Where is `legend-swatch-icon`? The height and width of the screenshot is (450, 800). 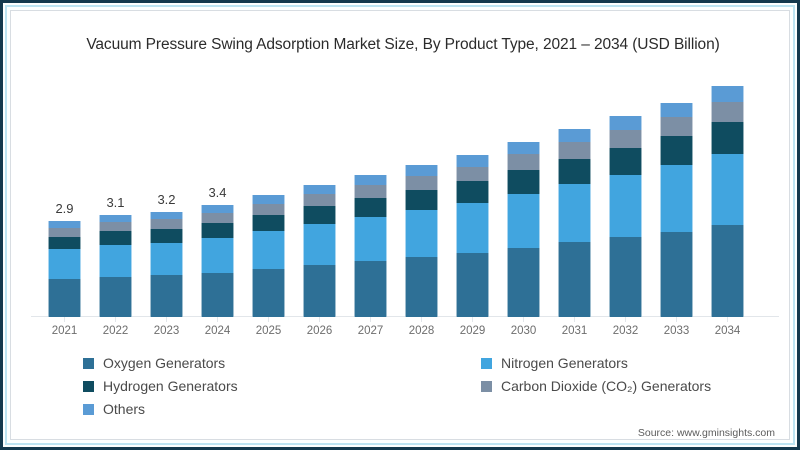 legend-swatch-icon is located at coordinates (88, 409).